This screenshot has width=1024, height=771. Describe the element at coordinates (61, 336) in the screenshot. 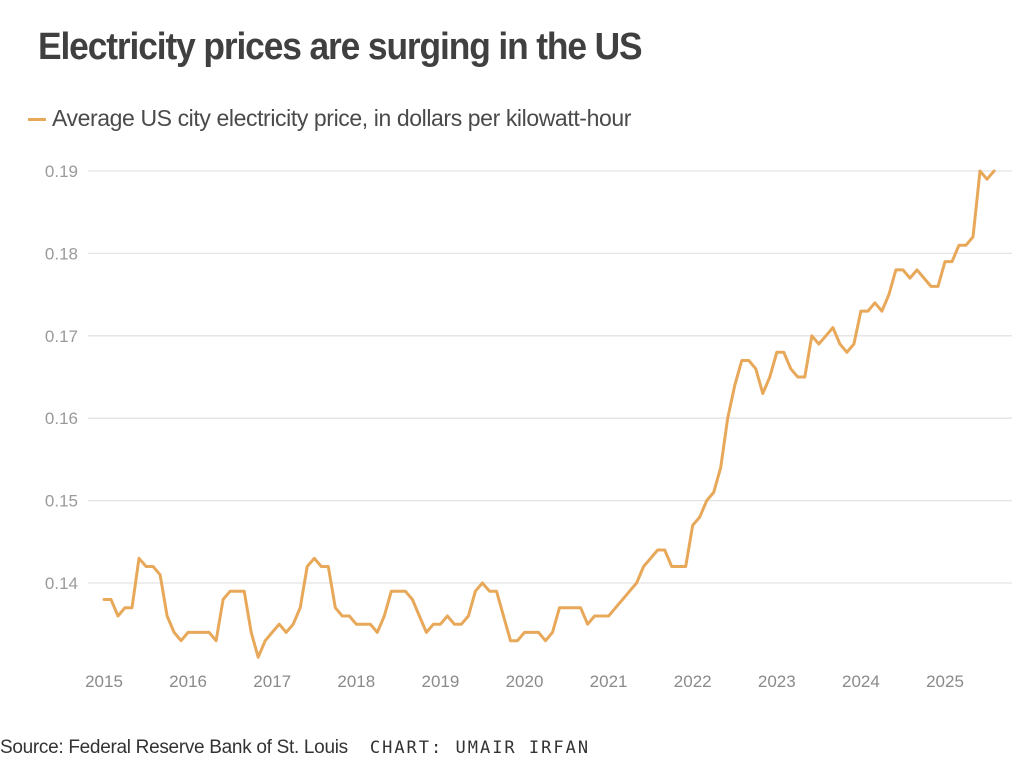

I see `y-tick-label: 0.17` at that location.